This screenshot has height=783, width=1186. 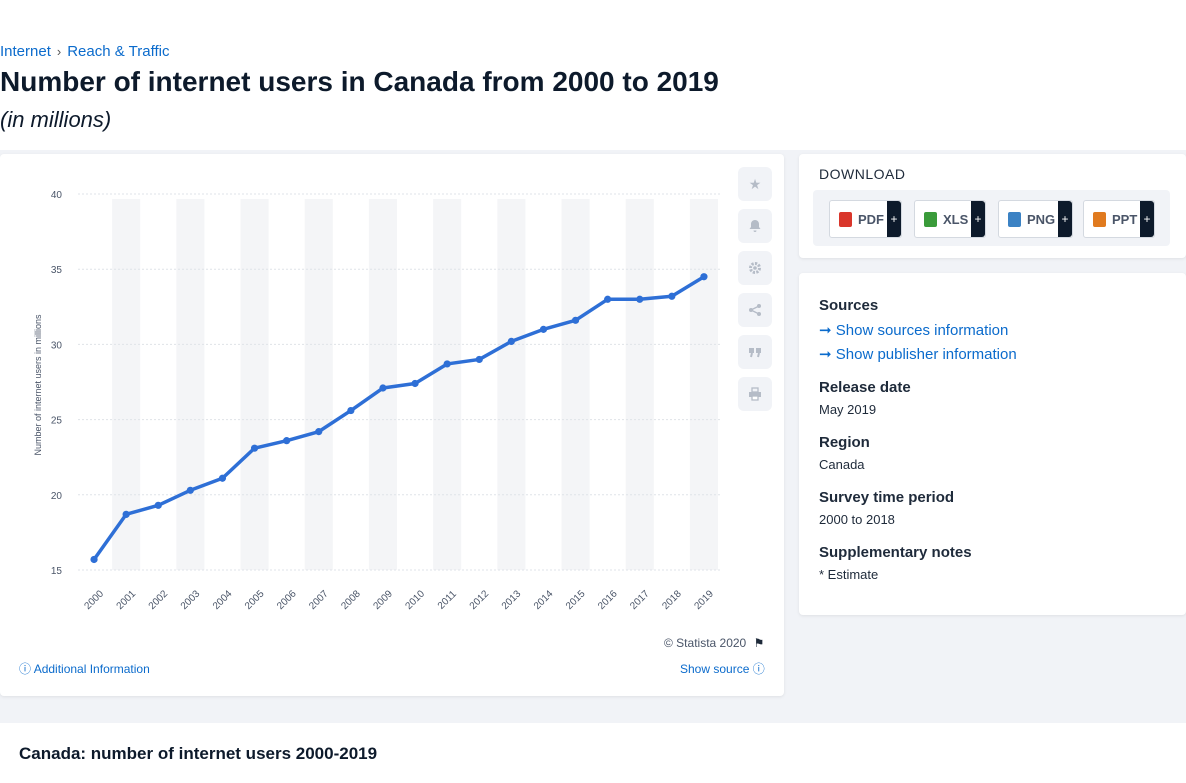 I want to click on show-sources-label: Show sources information, so click(x=922, y=330).